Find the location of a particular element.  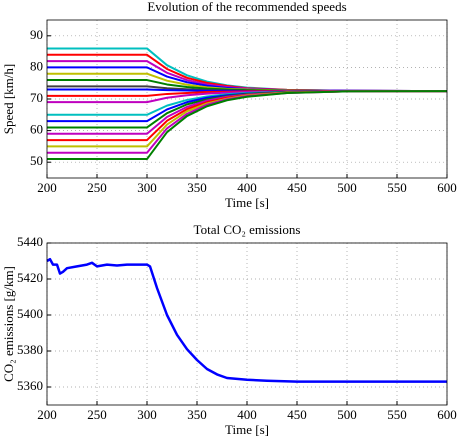

y-axis-label: Speed [km/h] is located at coordinates (8, 99).